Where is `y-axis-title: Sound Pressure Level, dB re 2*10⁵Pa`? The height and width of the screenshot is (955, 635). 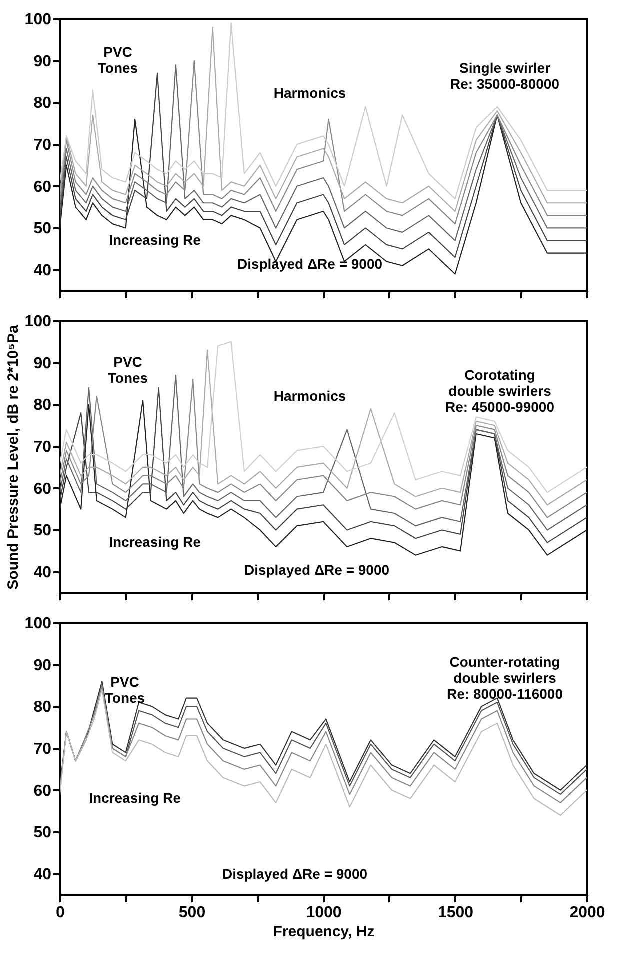
y-axis-title: Sound Pressure Level, dB re 2*10⁵Pa is located at coordinates (13, 457).